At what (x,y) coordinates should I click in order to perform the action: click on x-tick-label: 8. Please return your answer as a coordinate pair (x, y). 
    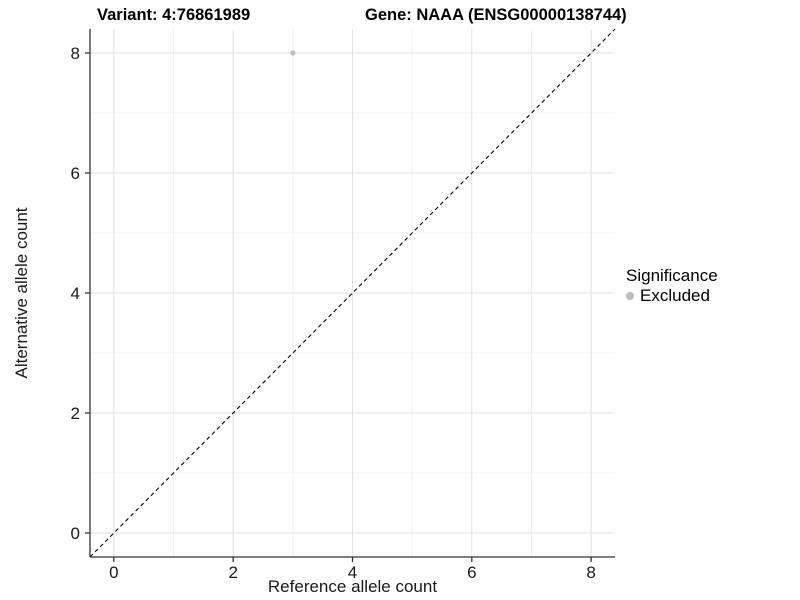
    Looking at the image, I should click on (590, 572).